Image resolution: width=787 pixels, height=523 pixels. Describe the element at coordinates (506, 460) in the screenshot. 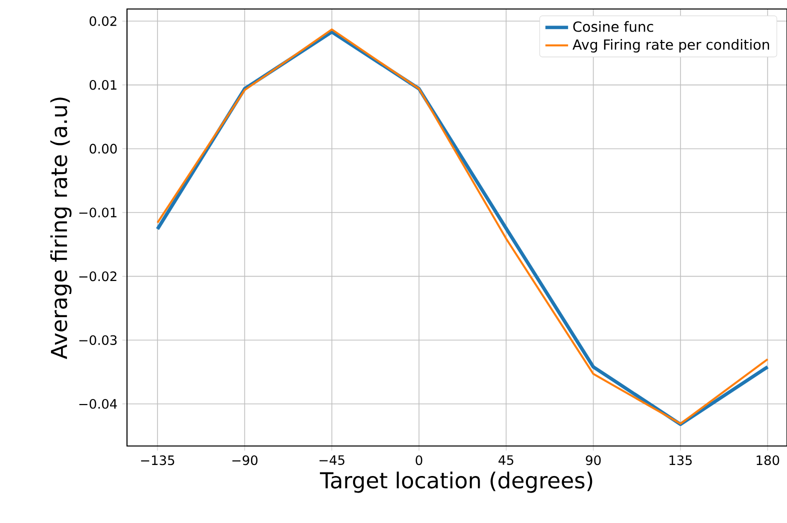

I see `x-tick-label: 45` at that location.